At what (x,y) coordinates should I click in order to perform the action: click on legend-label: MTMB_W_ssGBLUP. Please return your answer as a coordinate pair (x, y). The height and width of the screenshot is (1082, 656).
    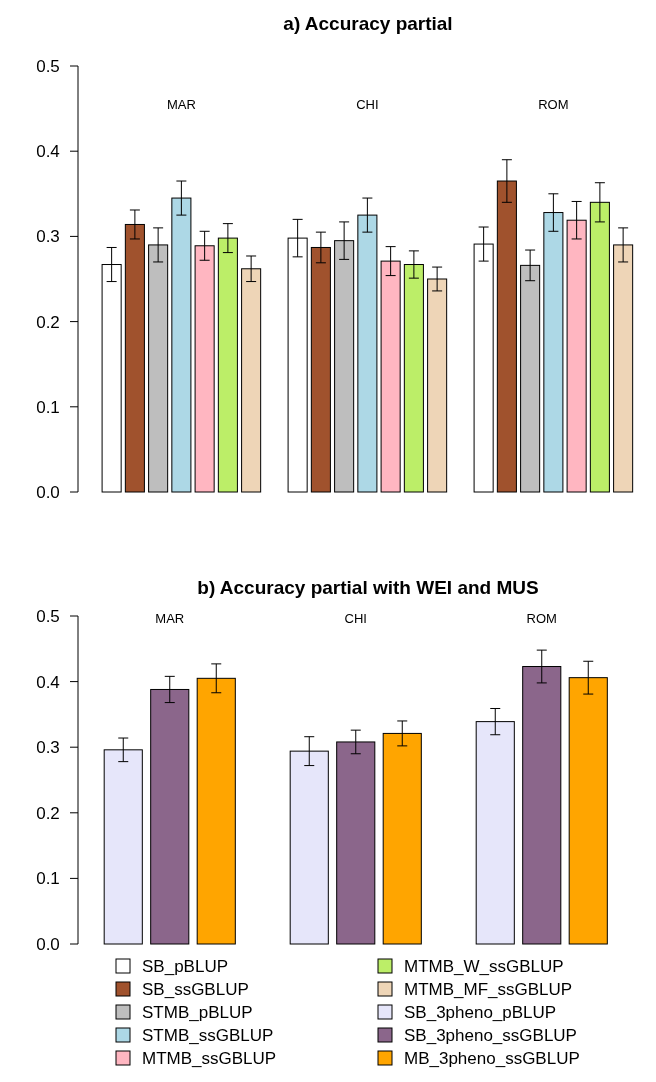
    Looking at the image, I should click on (484, 966).